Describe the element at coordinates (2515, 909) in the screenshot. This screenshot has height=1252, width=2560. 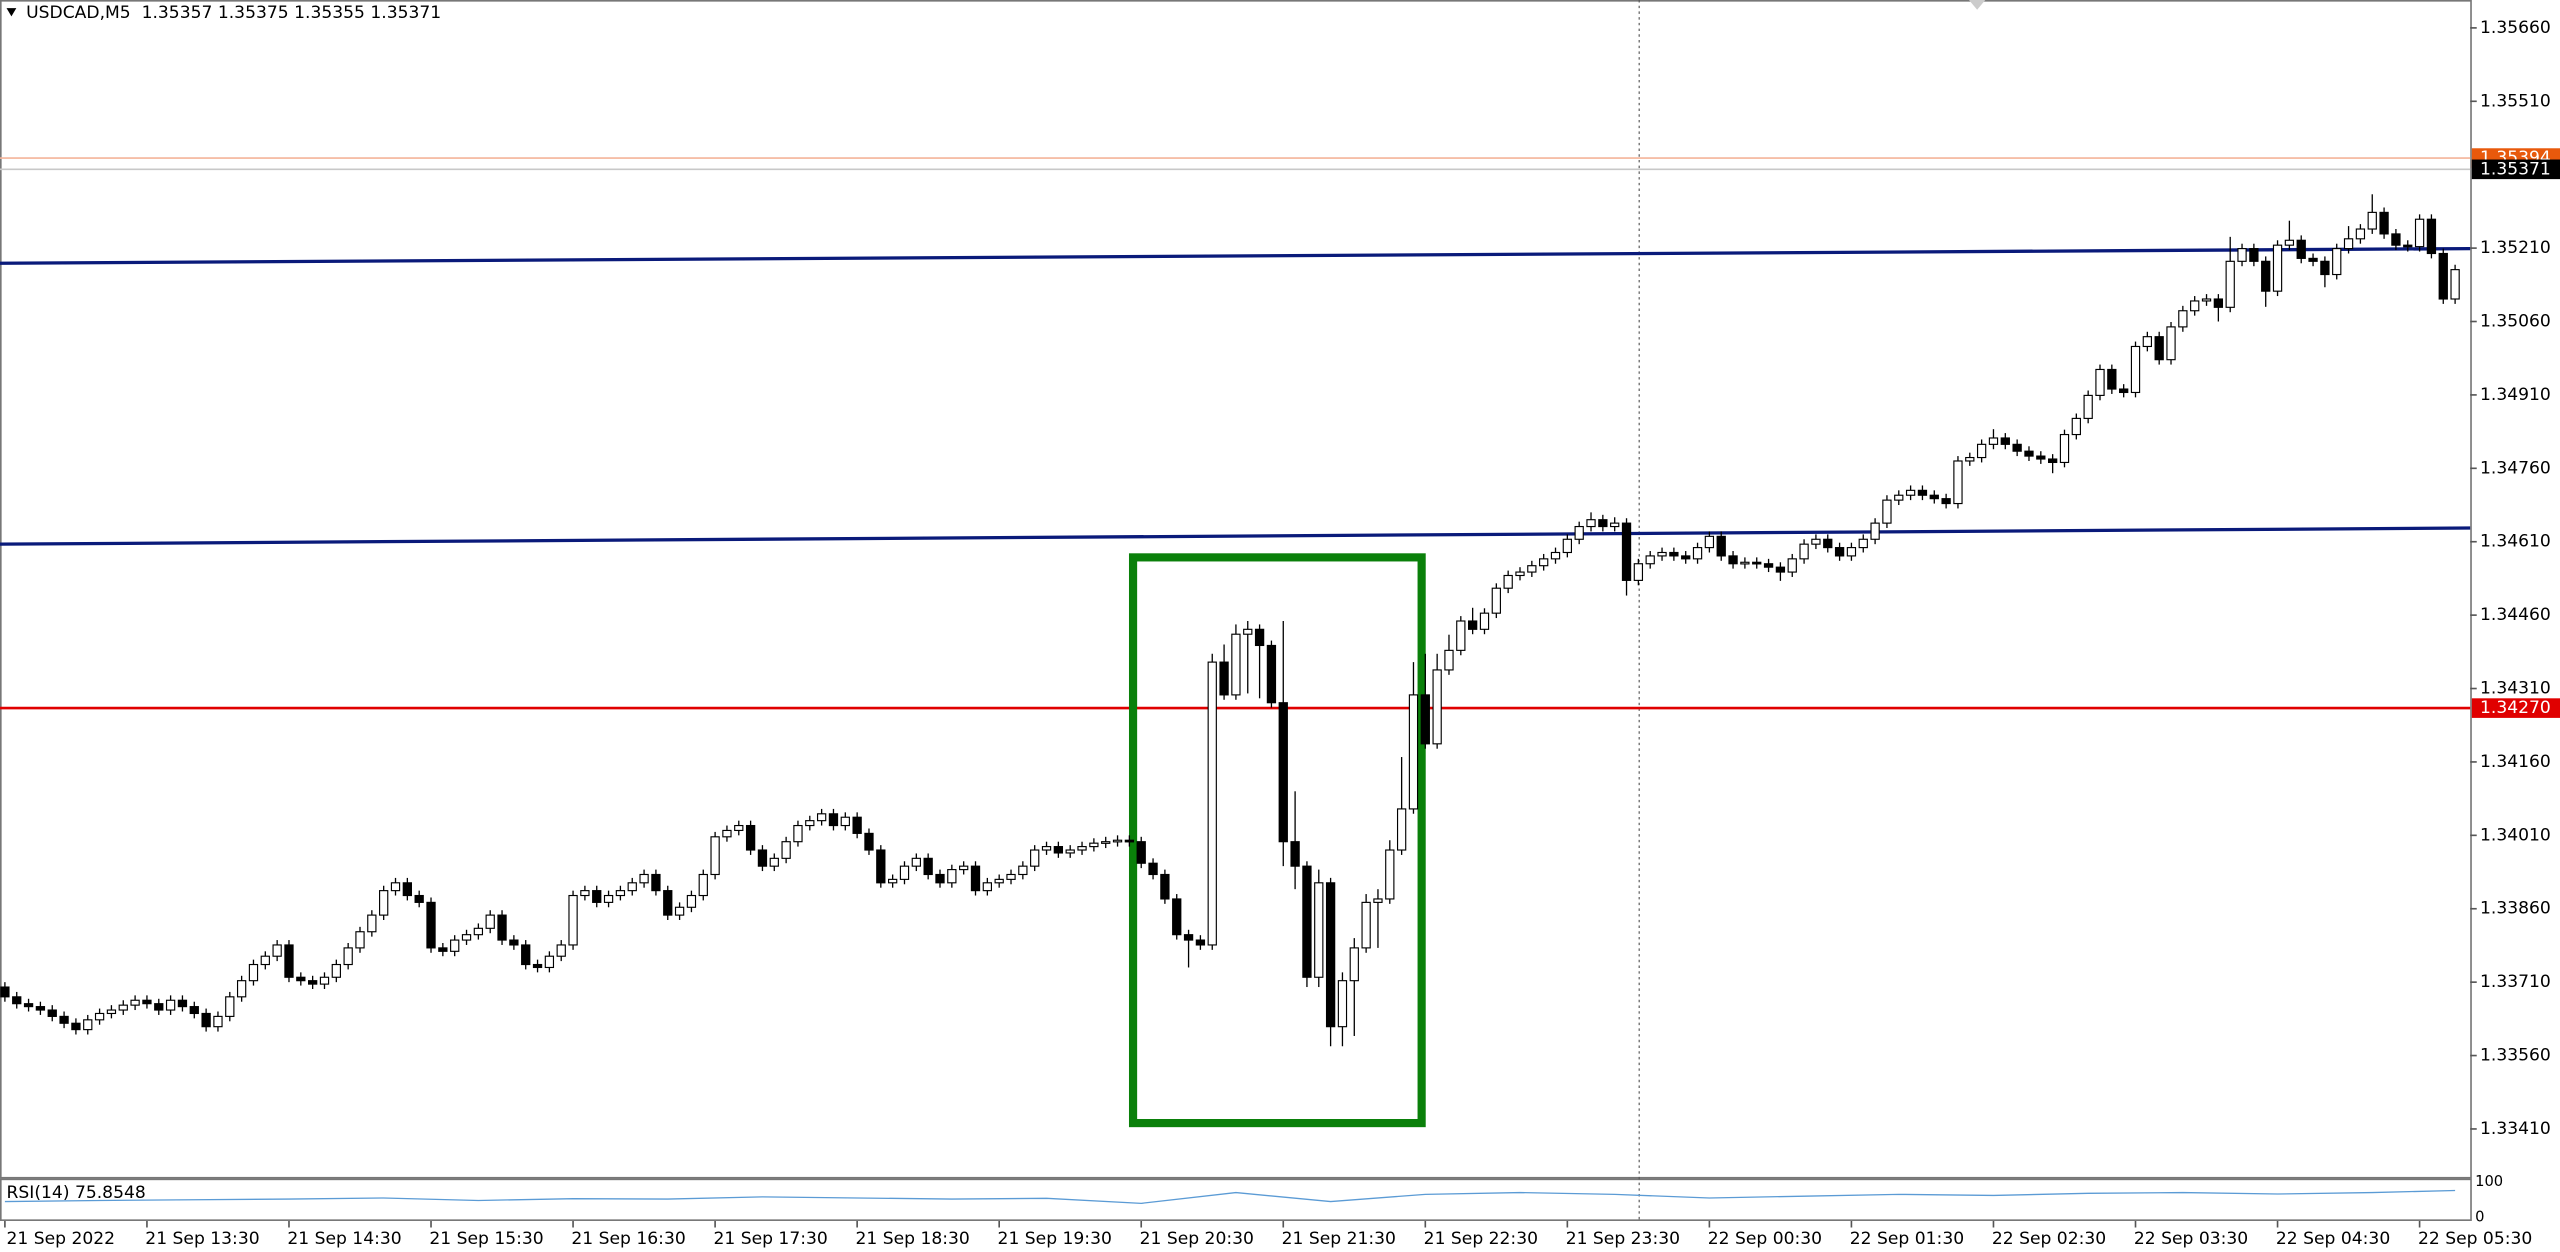
I see `y-tick-label: 1.33860` at that location.